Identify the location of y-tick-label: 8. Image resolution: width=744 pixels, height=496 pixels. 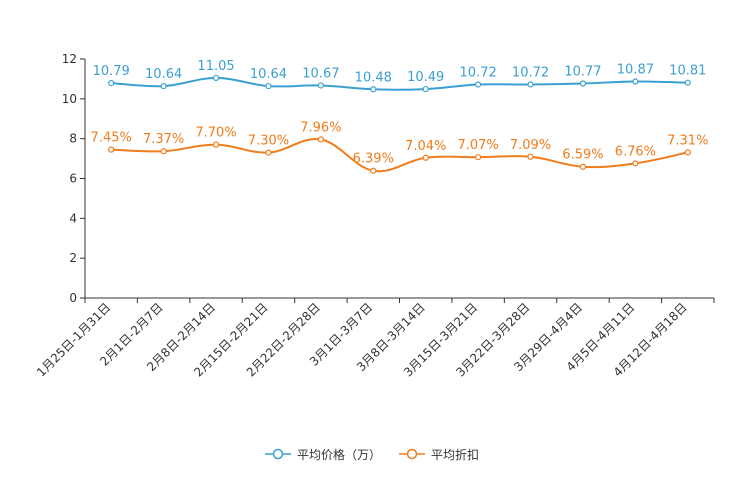
(73, 139).